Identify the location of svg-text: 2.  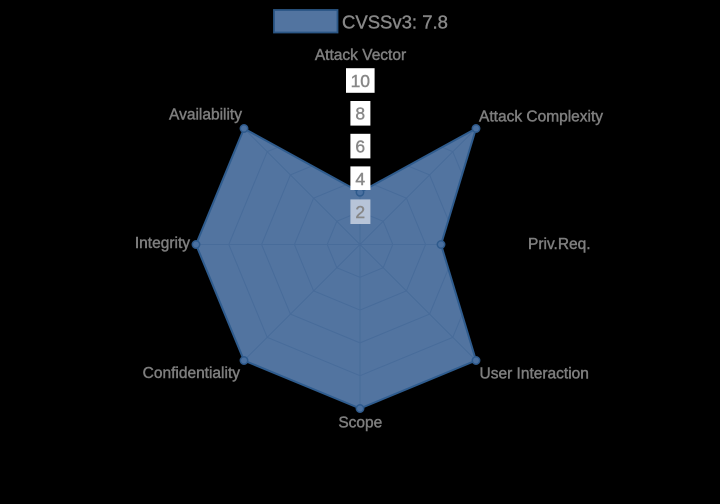
(360, 212).